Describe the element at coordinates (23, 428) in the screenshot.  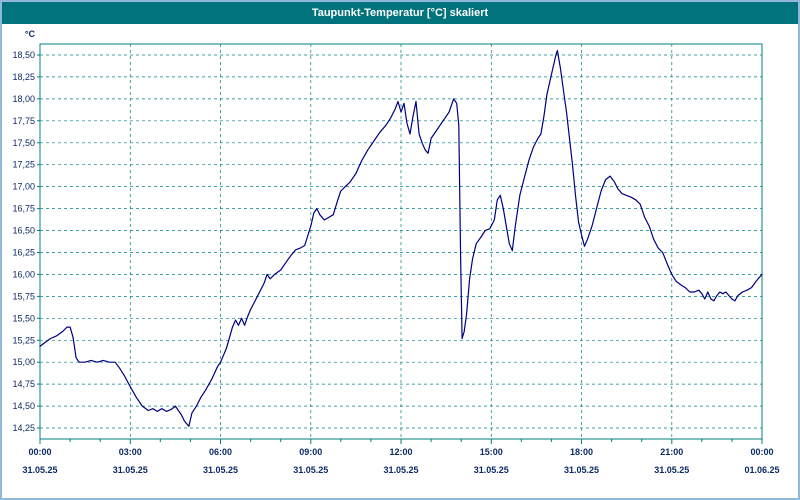
I see `y-tick-label: 14,25` at that location.